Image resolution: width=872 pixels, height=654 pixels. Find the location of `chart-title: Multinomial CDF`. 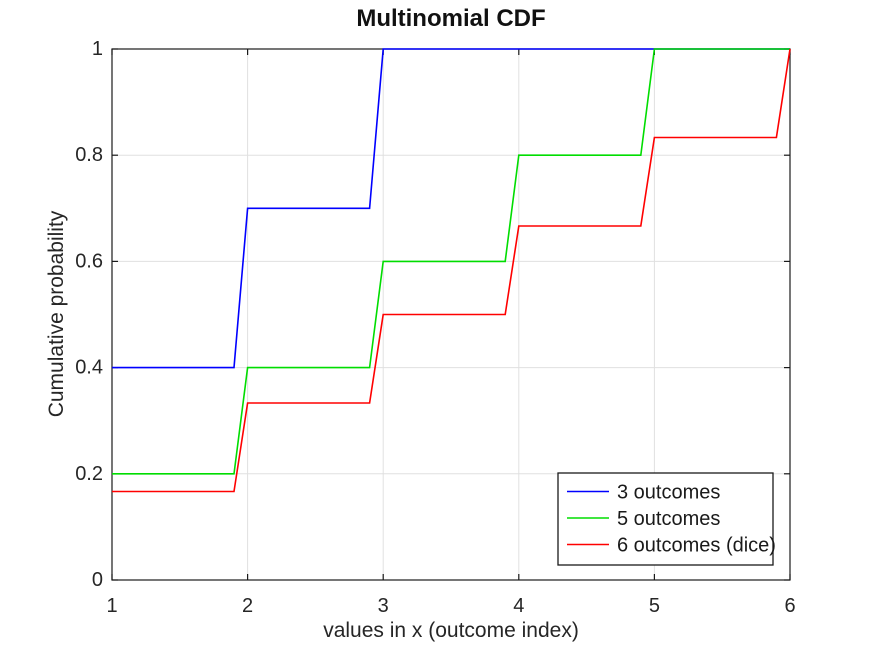

chart-title: Multinomial CDF is located at coordinates (450, 18).